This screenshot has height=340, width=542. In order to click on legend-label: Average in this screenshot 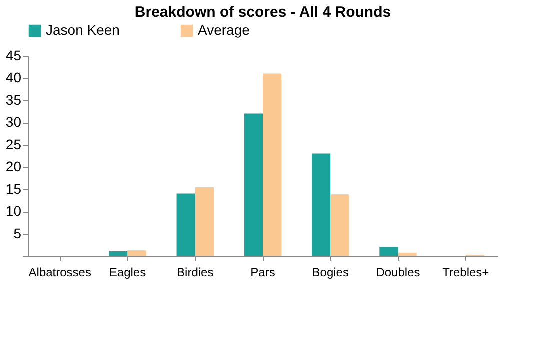, I will do `click(224, 30)`.